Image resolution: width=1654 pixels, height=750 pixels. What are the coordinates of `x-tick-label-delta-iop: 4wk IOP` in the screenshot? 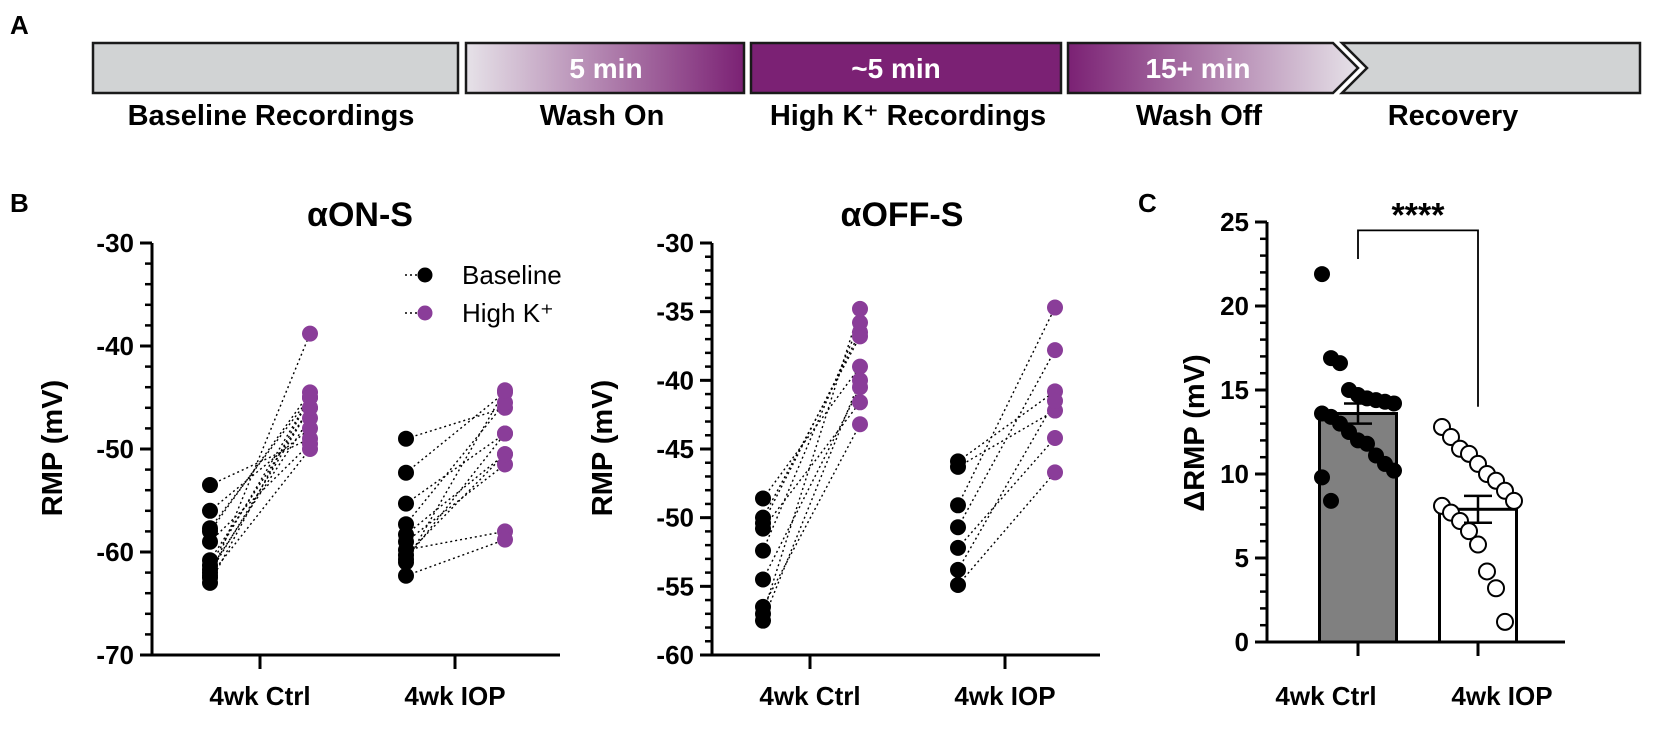 It's located at (1501, 696).